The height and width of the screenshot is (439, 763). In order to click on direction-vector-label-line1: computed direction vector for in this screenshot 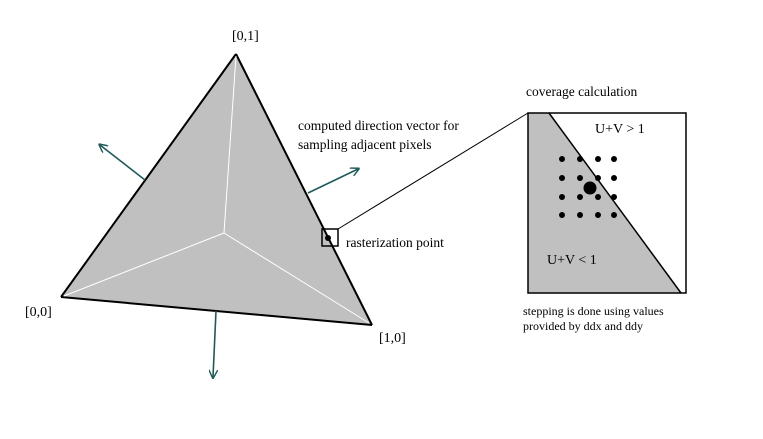, I will do `click(378, 125)`.